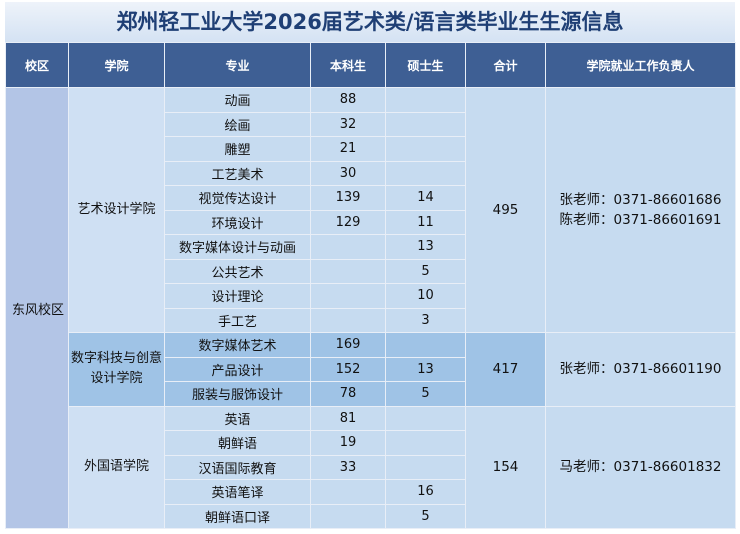 The image size is (740, 534). I want to click on major-cell: 手工艺, so click(237, 320).